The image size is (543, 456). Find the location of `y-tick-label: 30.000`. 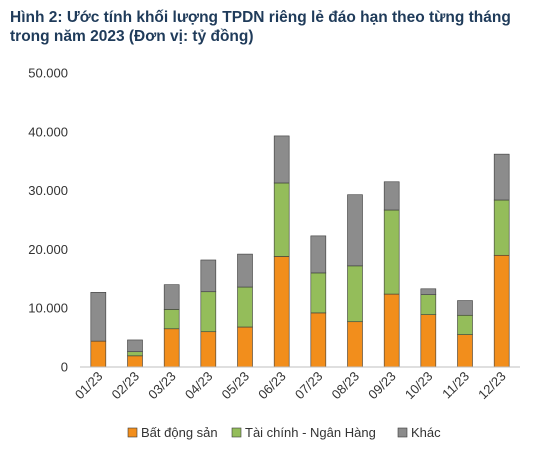

y-tick-label: 30.000 is located at coordinates (48, 190).